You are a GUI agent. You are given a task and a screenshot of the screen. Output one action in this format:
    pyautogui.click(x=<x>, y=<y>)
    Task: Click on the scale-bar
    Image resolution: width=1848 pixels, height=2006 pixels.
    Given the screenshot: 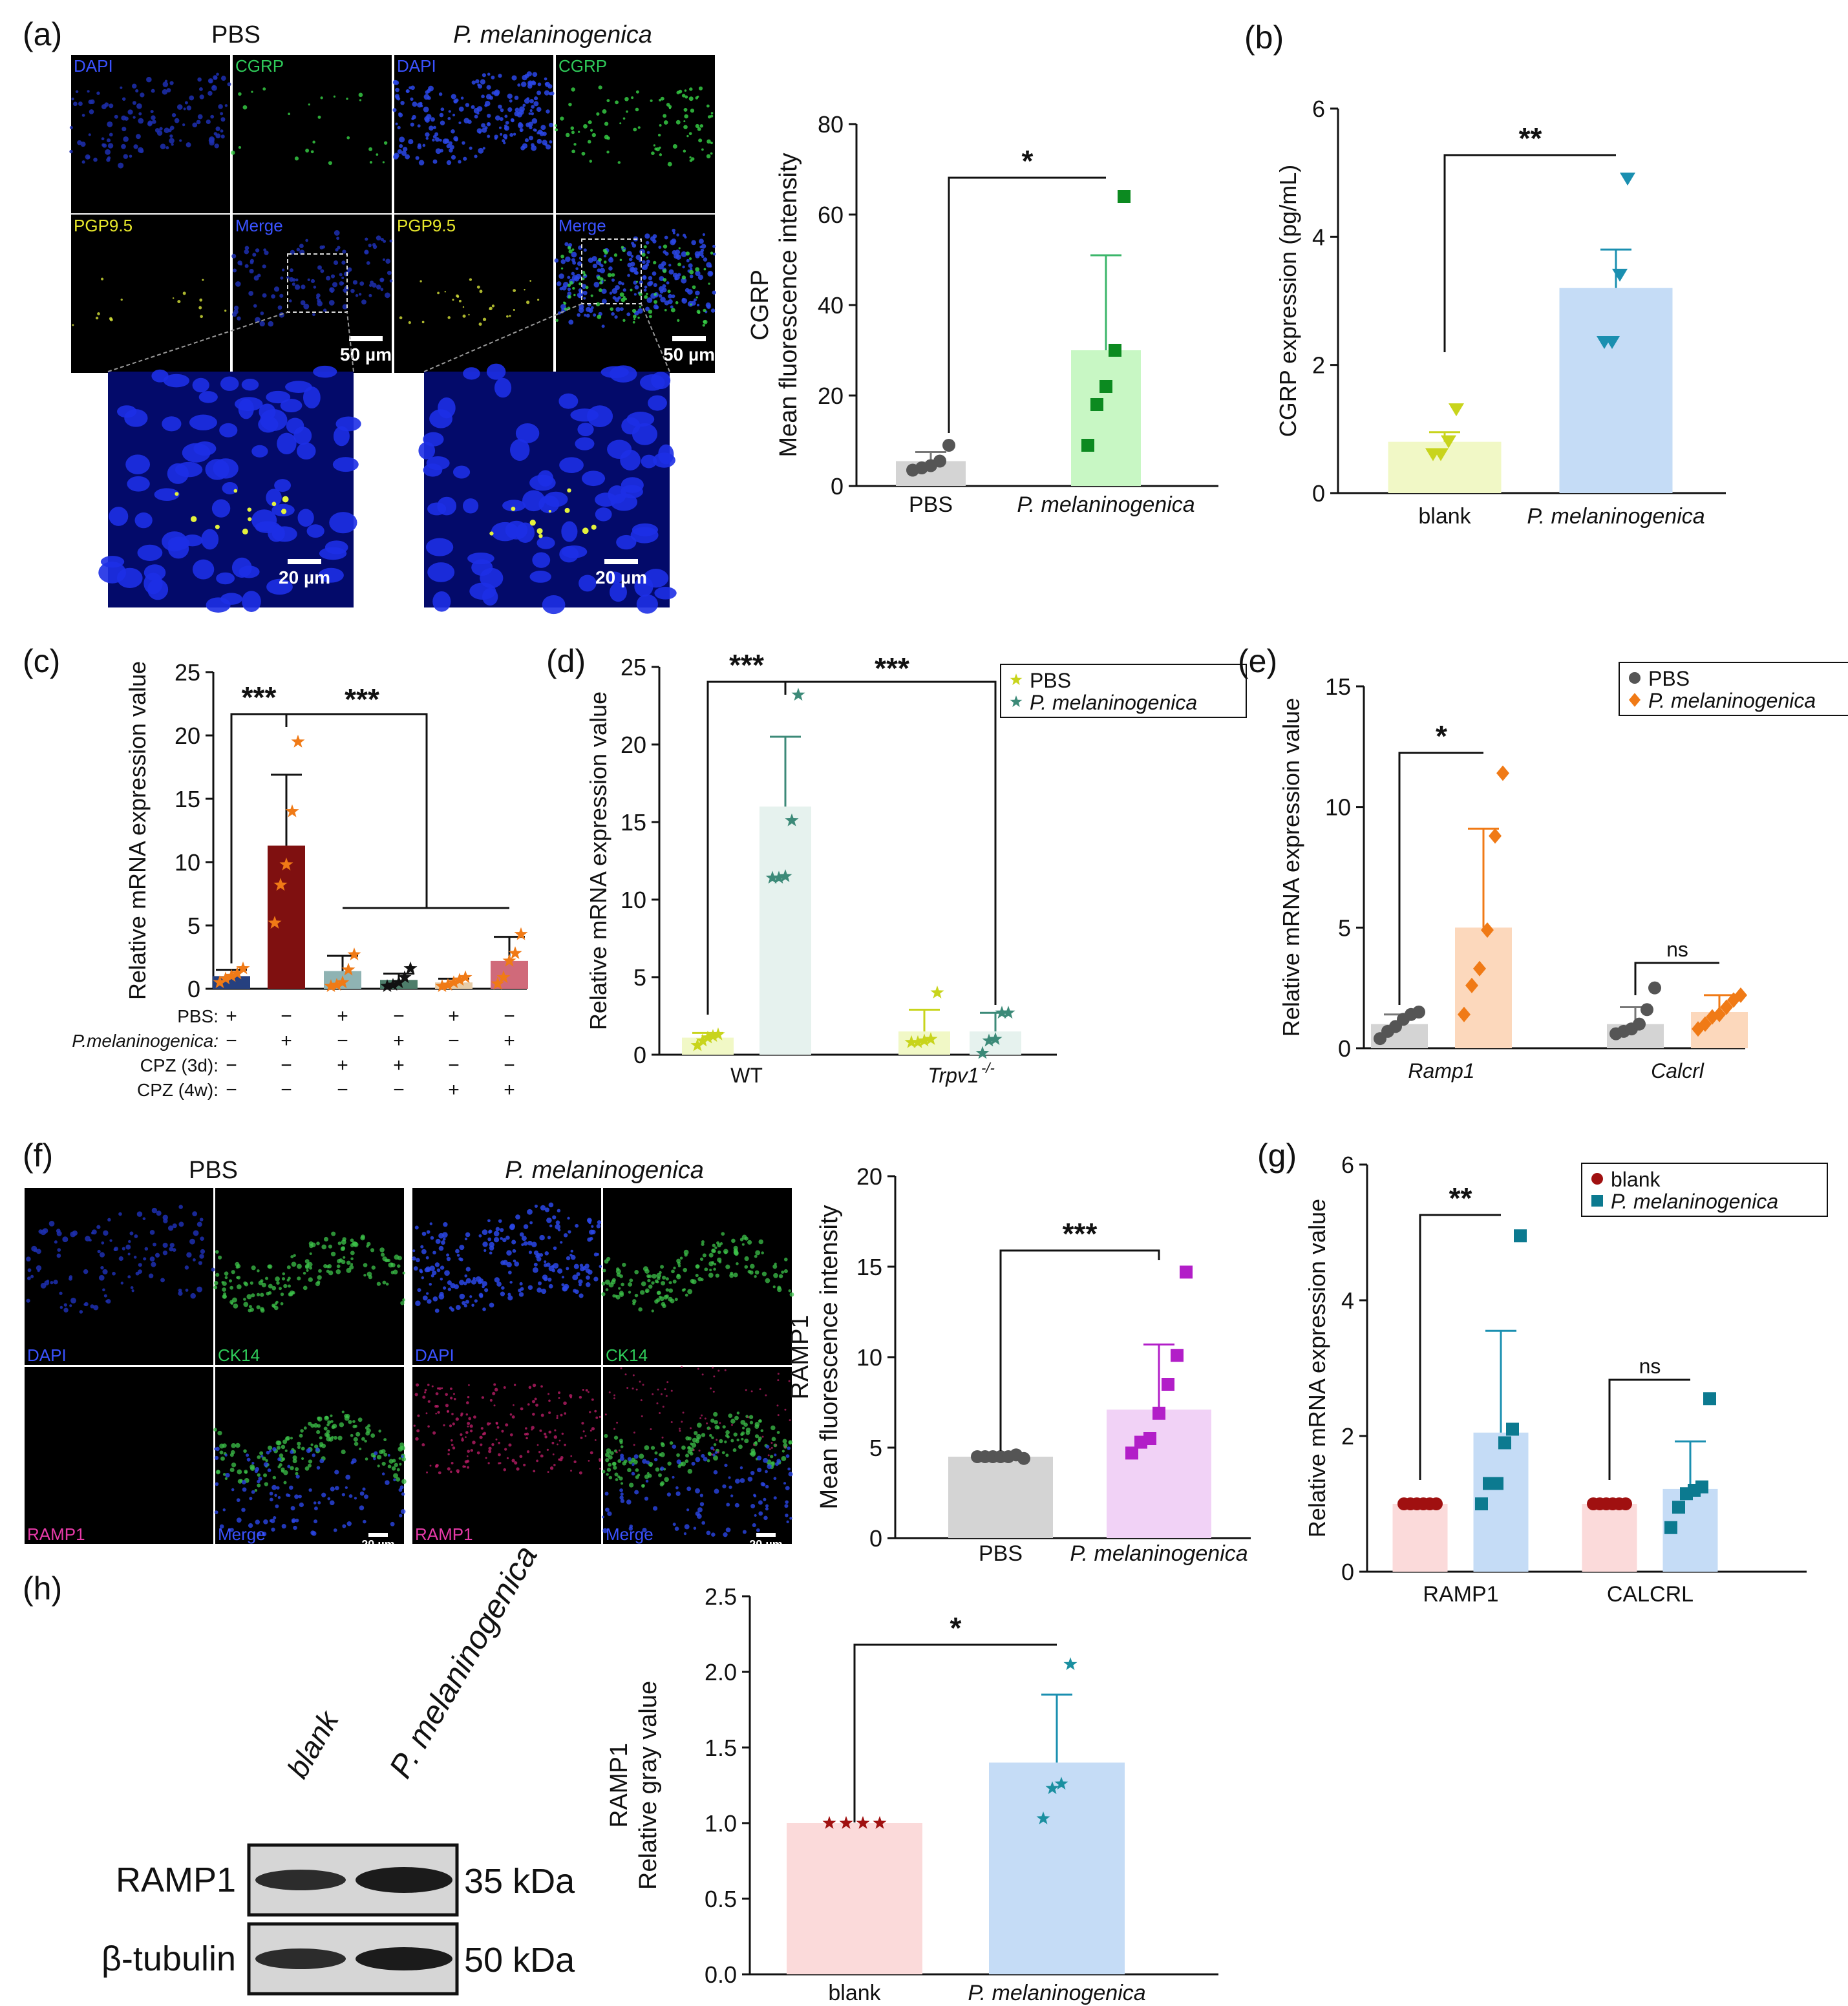 What is the action you would take?
    pyautogui.click(x=766, y=1535)
    